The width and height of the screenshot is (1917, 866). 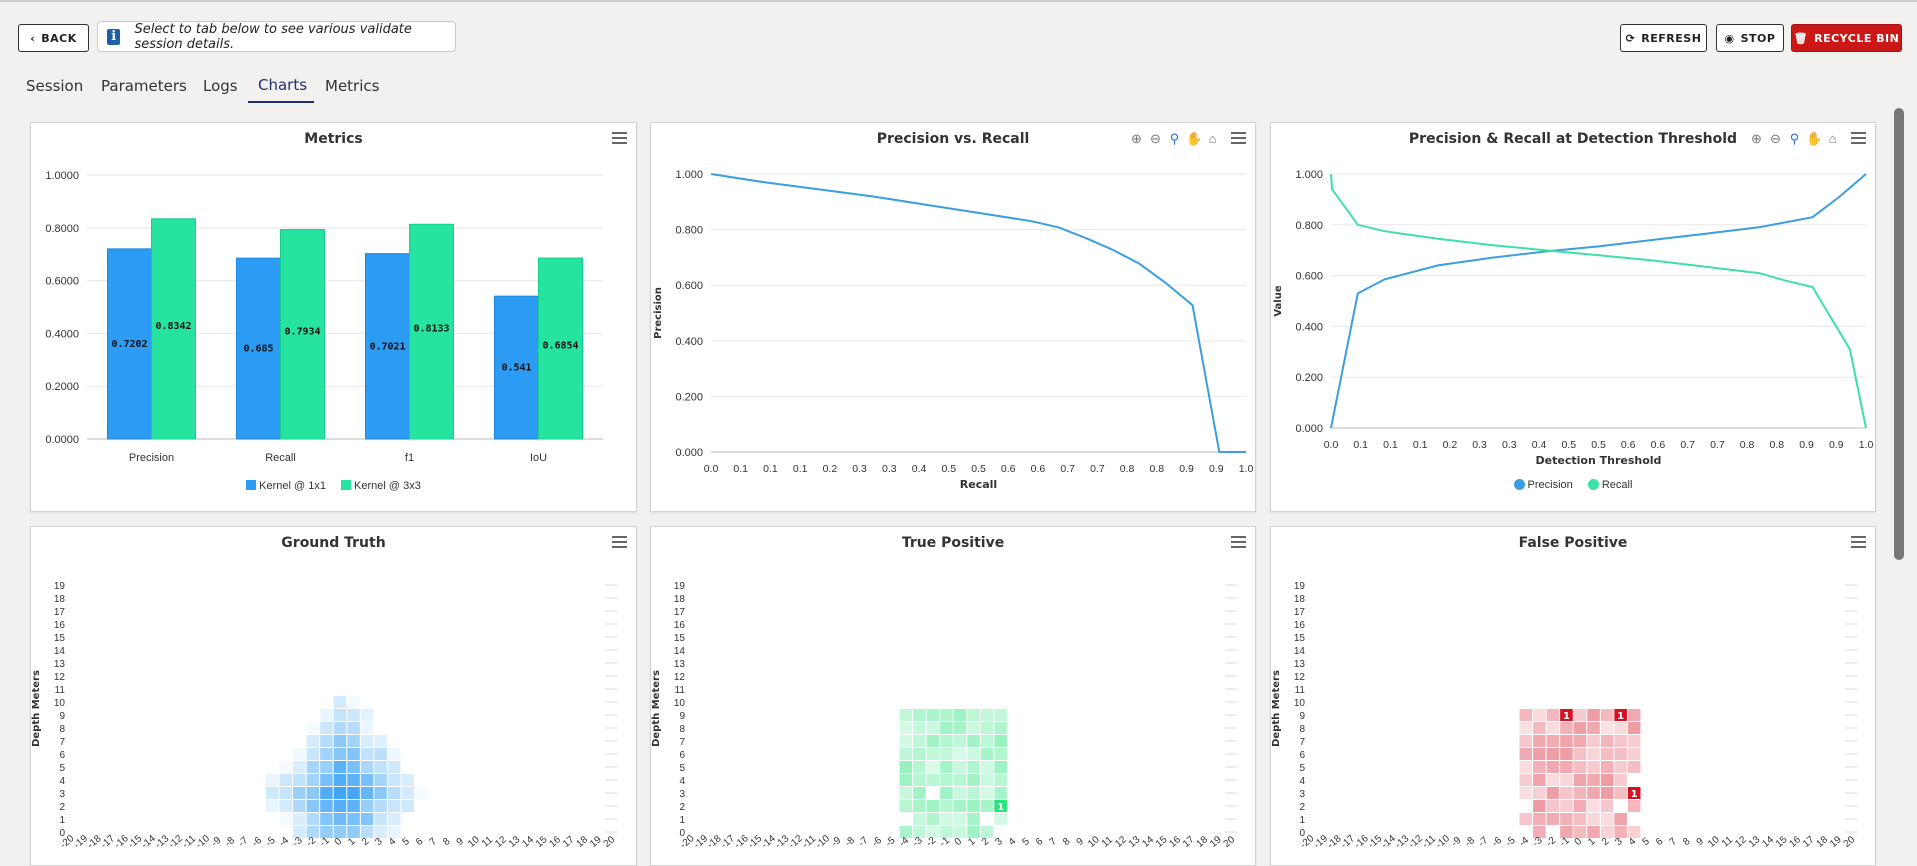 I want to click on x-tick-label: 0.1, so click(x=740, y=469).